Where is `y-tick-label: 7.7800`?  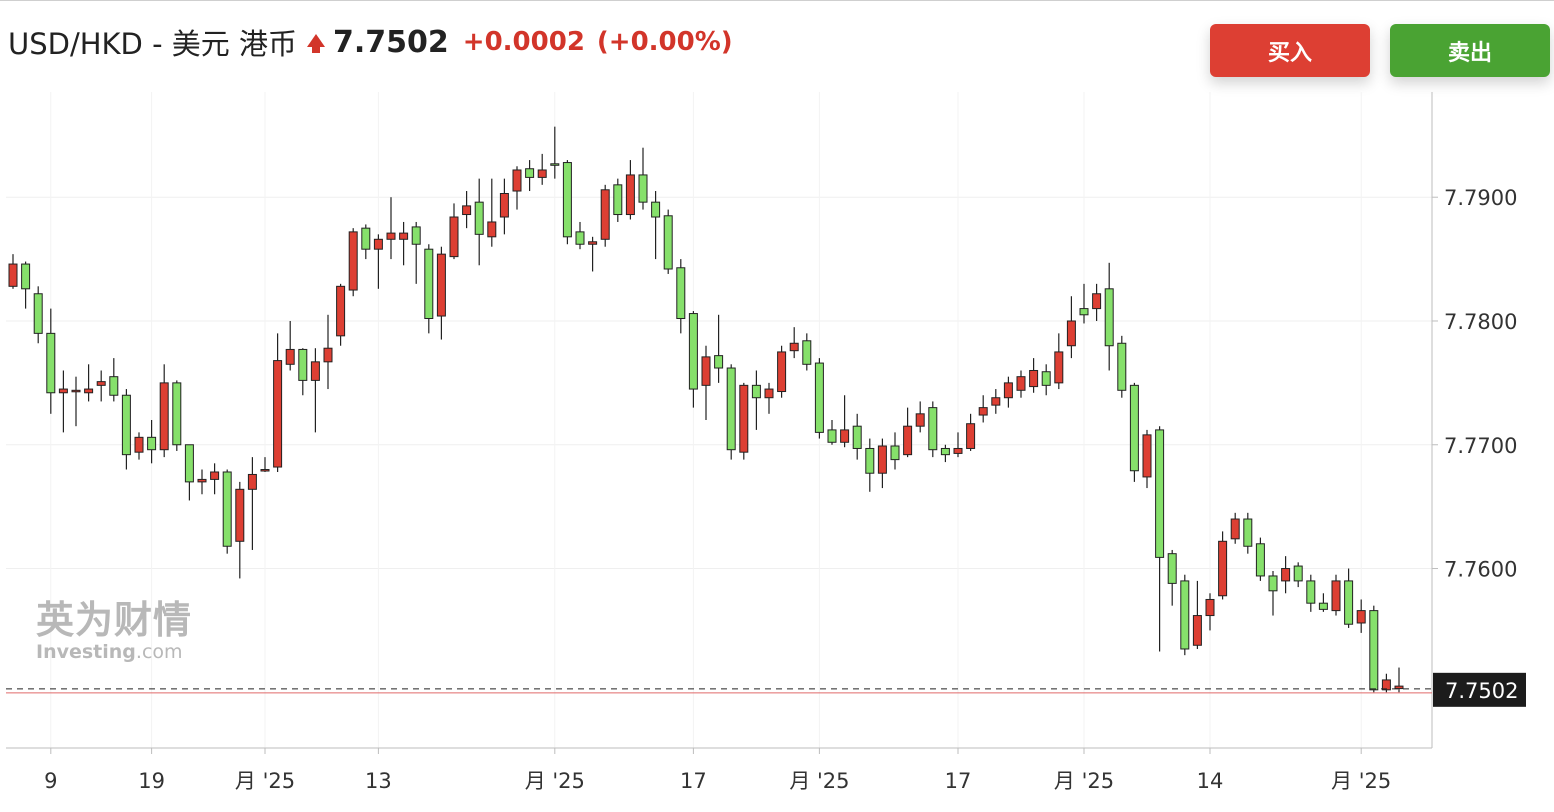
y-tick-label: 7.7800 is located at coordinates (1480, 322).